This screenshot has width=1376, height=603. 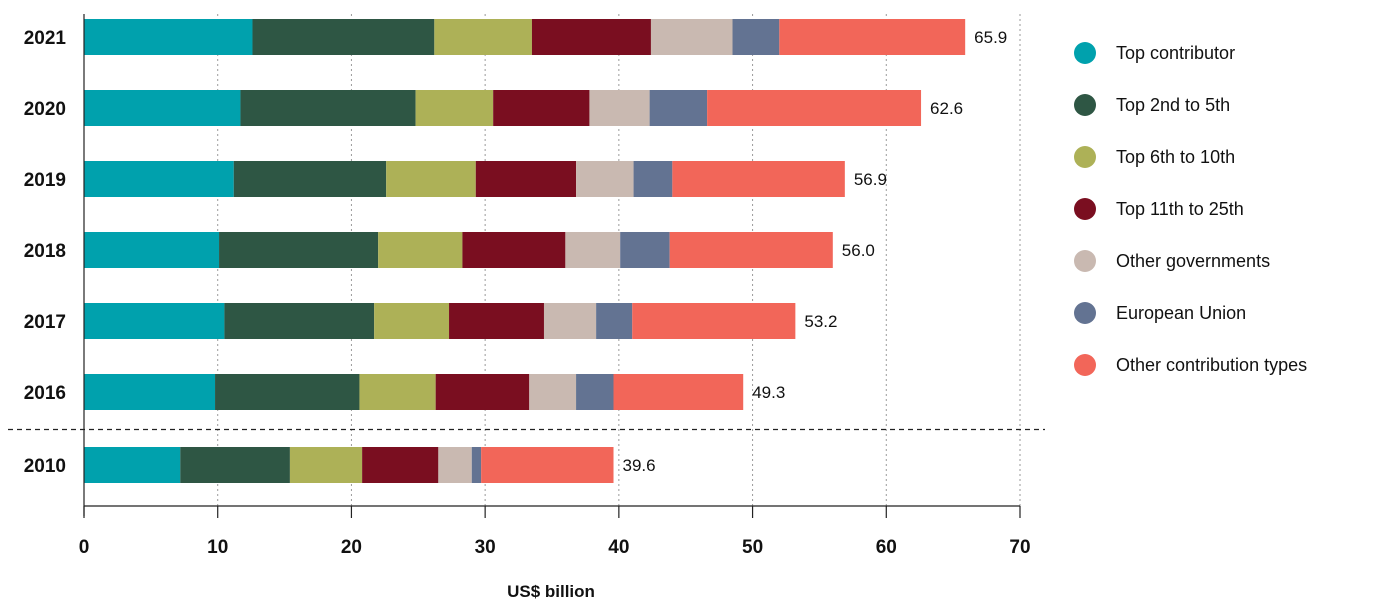 I want to click on legend-label: Top 6th to 10th, so click(x=1176, y=156).